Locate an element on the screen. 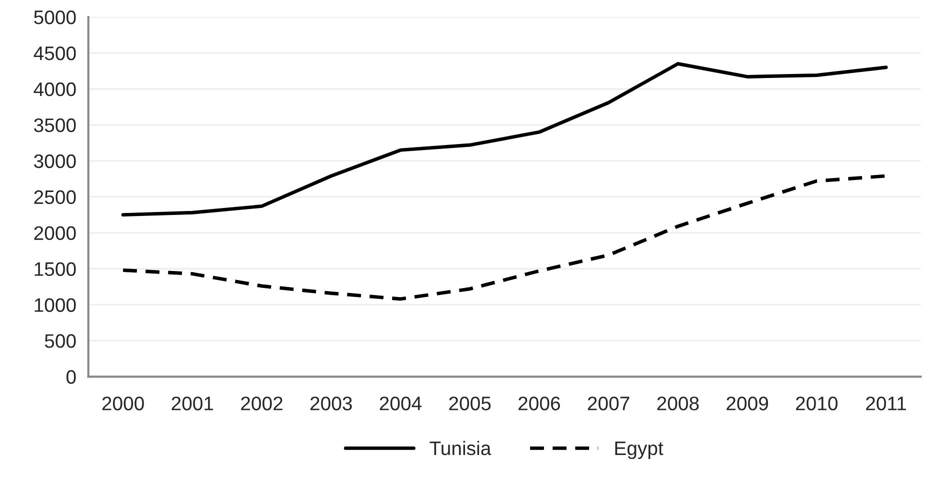 This screenshot has height=486, width=930. x-tick-label: 2004 is located at coordinates (401, 403).